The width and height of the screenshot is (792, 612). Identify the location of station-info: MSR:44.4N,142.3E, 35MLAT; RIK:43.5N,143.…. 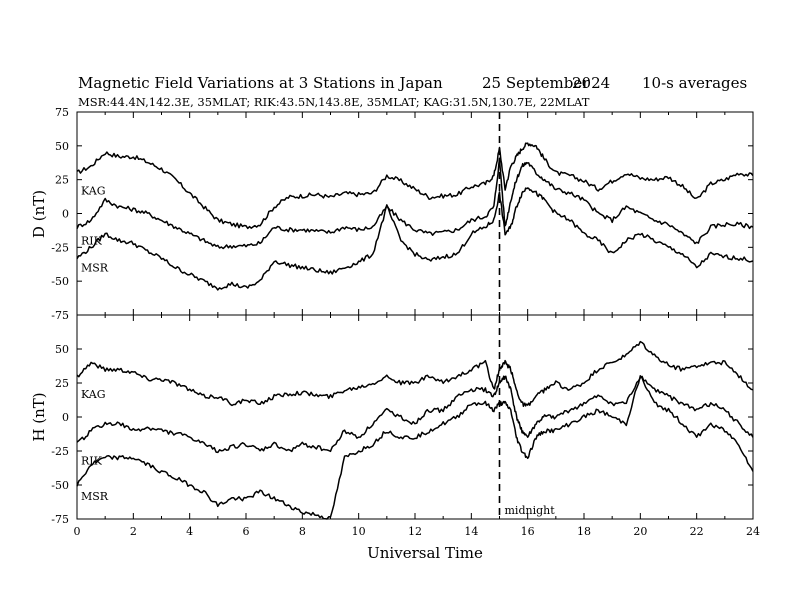
(334, 102).